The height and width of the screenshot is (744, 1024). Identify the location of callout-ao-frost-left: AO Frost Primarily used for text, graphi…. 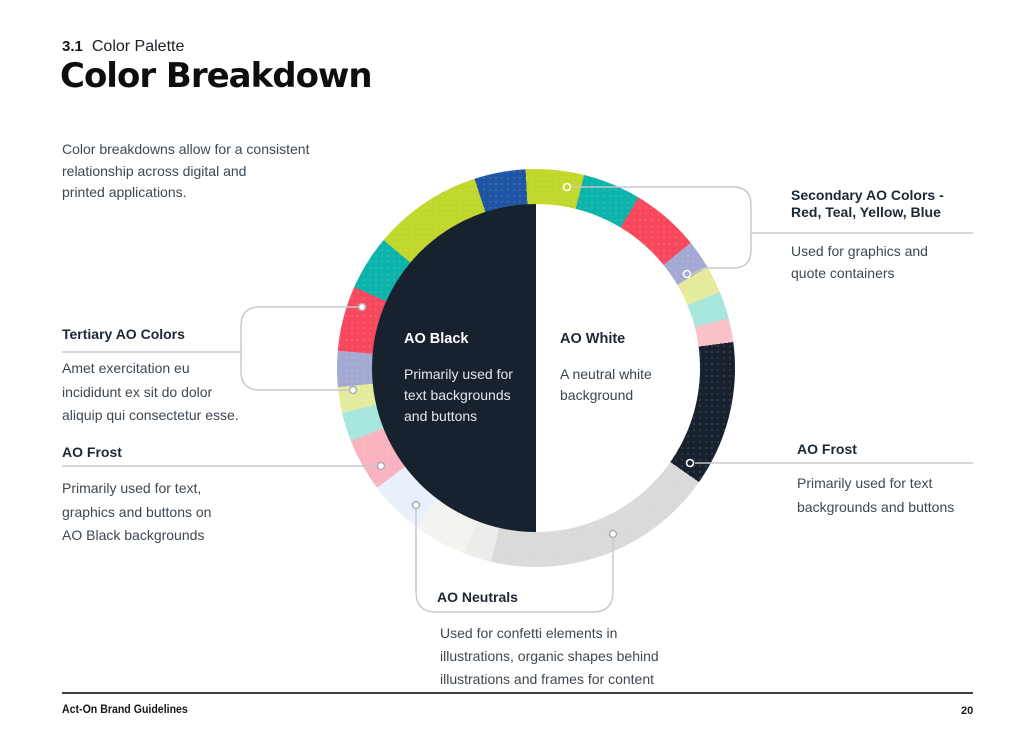
(172, 496).